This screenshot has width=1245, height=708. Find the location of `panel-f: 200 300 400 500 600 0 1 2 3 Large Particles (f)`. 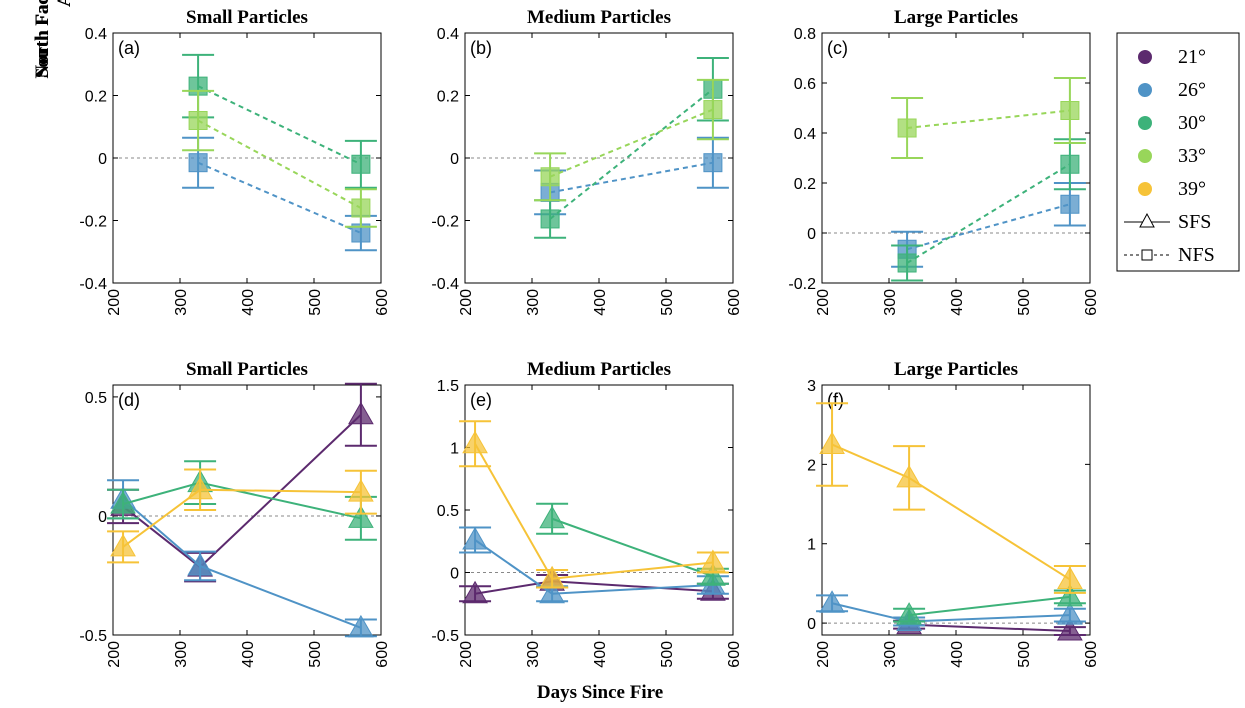

panel-f: 200 300 400 500 600 0 1 2 3 Large Particles (f) is located at coordinates (953, 513).